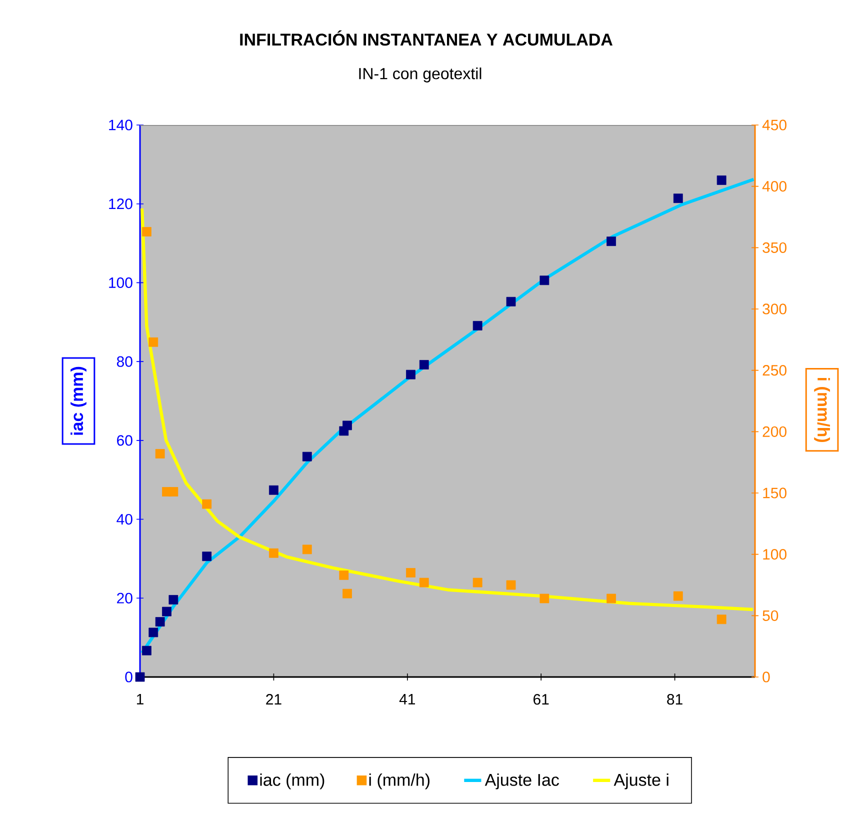 The width and height of the screenshot is (853, 839). I want to click on x-tick-label: 1, so click(140, 699).